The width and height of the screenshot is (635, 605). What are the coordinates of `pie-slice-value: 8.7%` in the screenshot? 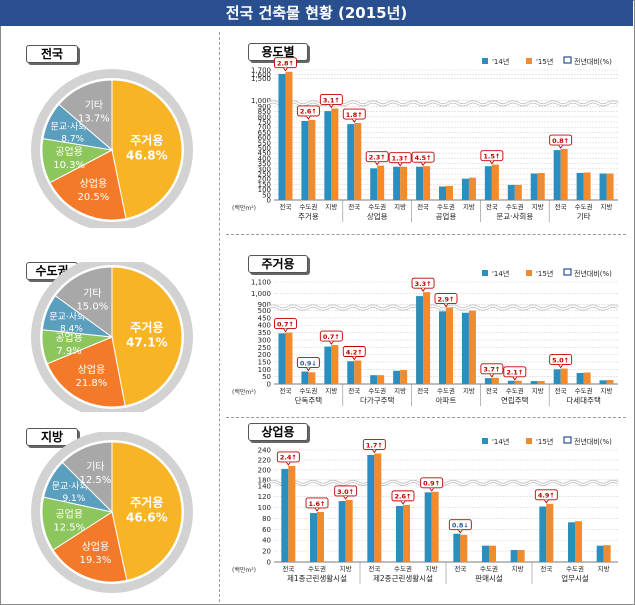 It's located at (72, 140).